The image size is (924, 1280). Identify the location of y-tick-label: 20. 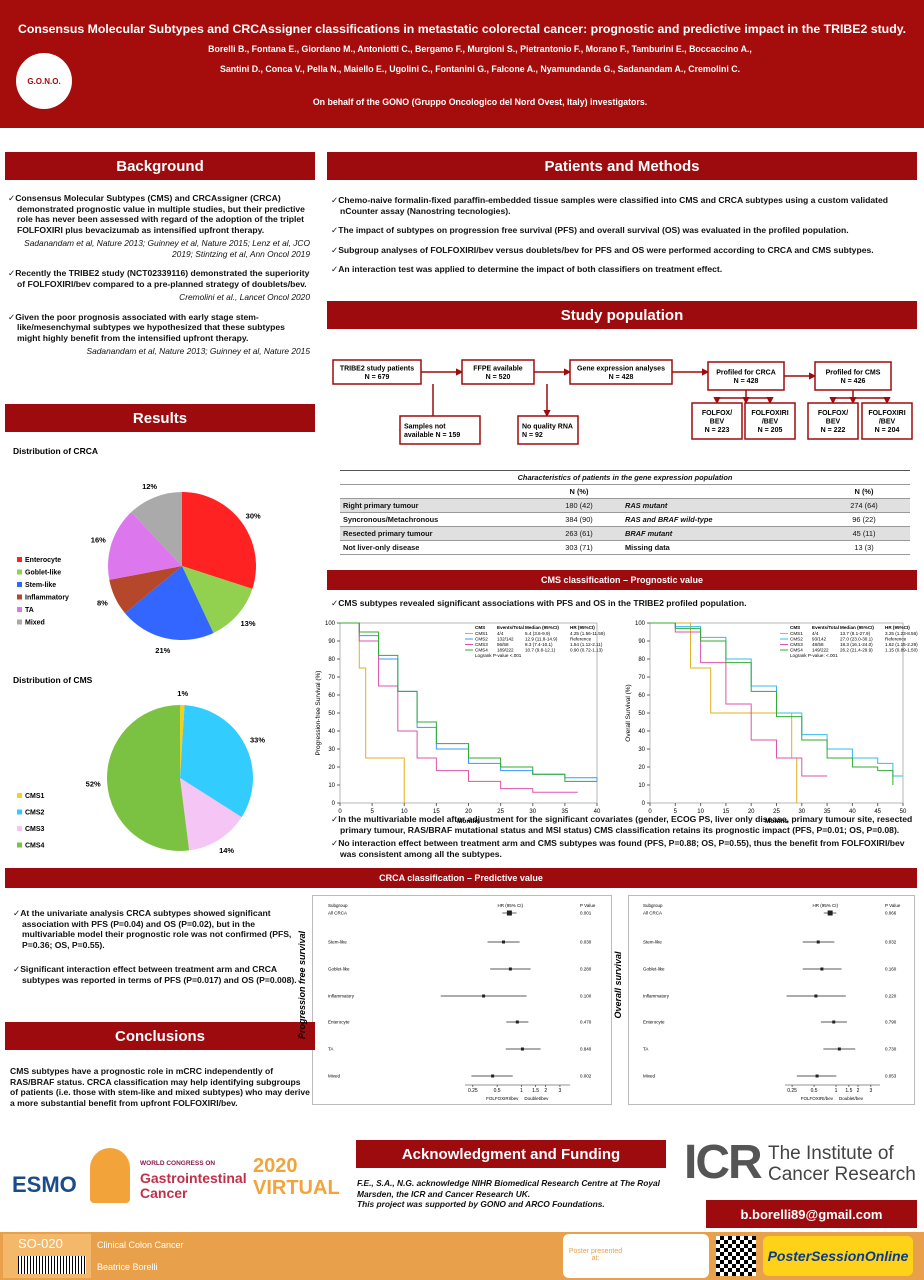
(641, 768).